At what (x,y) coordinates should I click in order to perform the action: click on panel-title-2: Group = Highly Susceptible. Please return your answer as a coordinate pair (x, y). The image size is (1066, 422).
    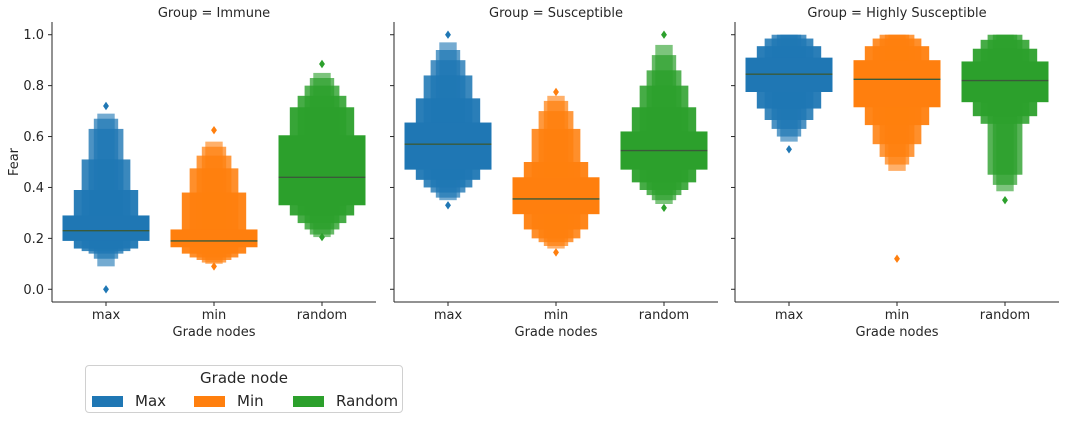
    Looking at the image, I should click on (896, 13).